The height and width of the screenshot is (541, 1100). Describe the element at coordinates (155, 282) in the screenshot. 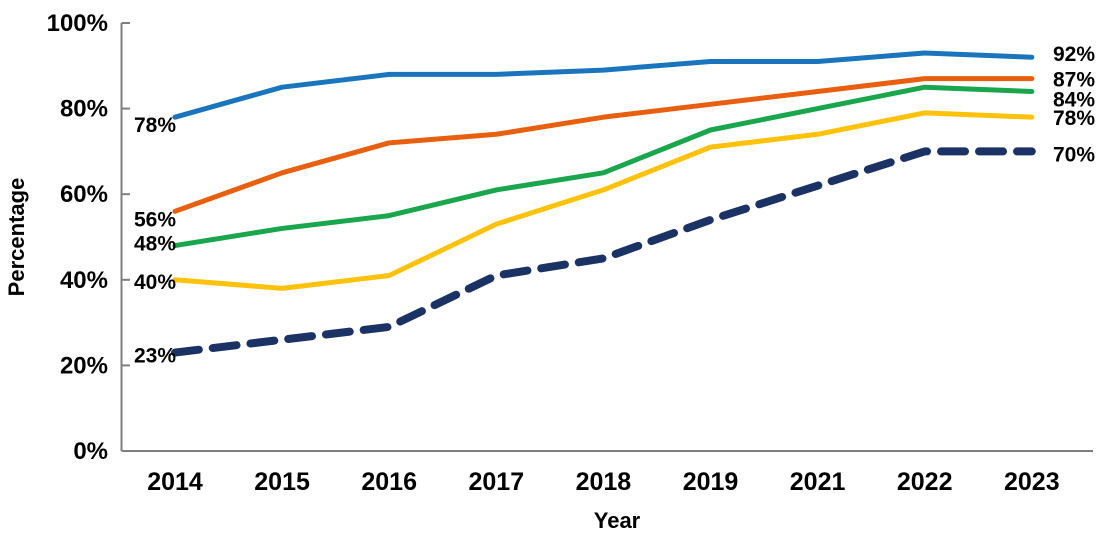

I see `series-start-label-gold: 40%` at that location.